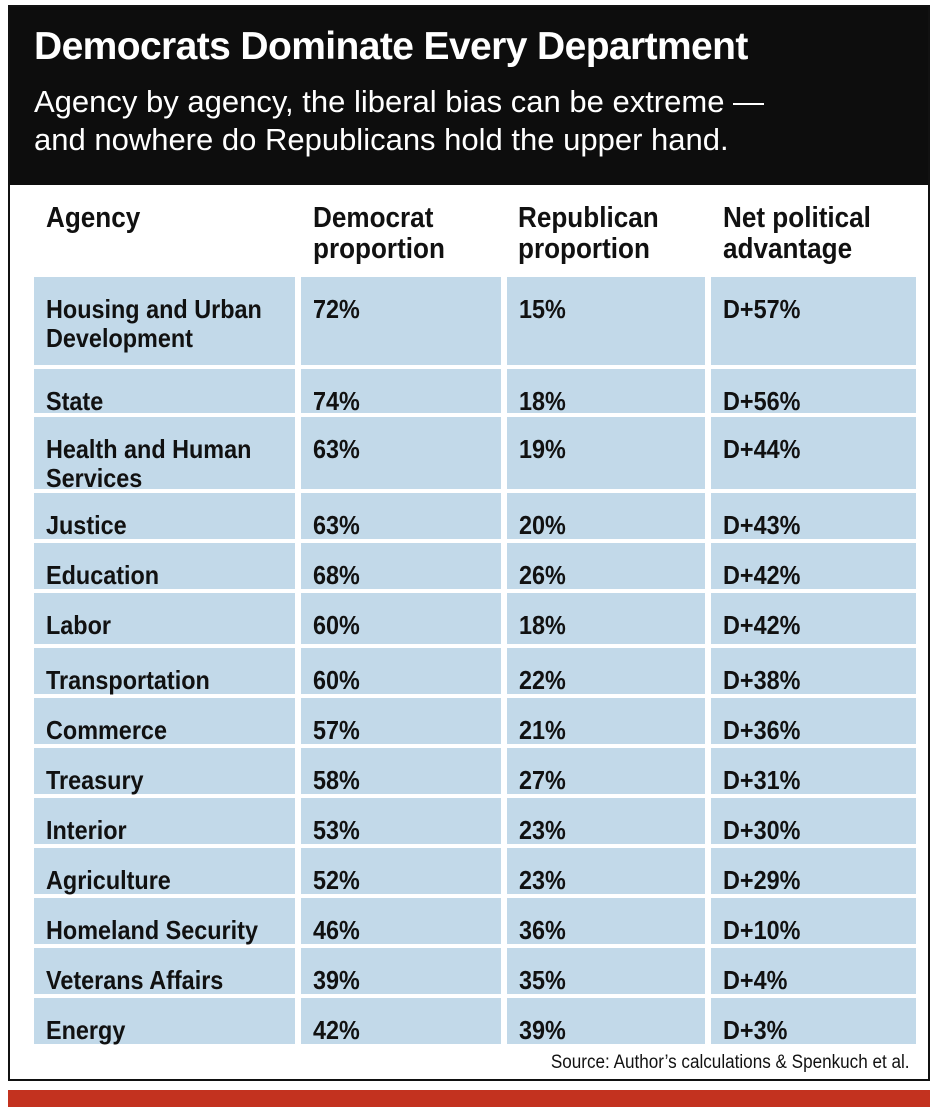 This screenshot has height=1107, width=942. Describe the element at coordinates (606, 566) in the screenshot. I see `rep-cell: 26%` at that location.